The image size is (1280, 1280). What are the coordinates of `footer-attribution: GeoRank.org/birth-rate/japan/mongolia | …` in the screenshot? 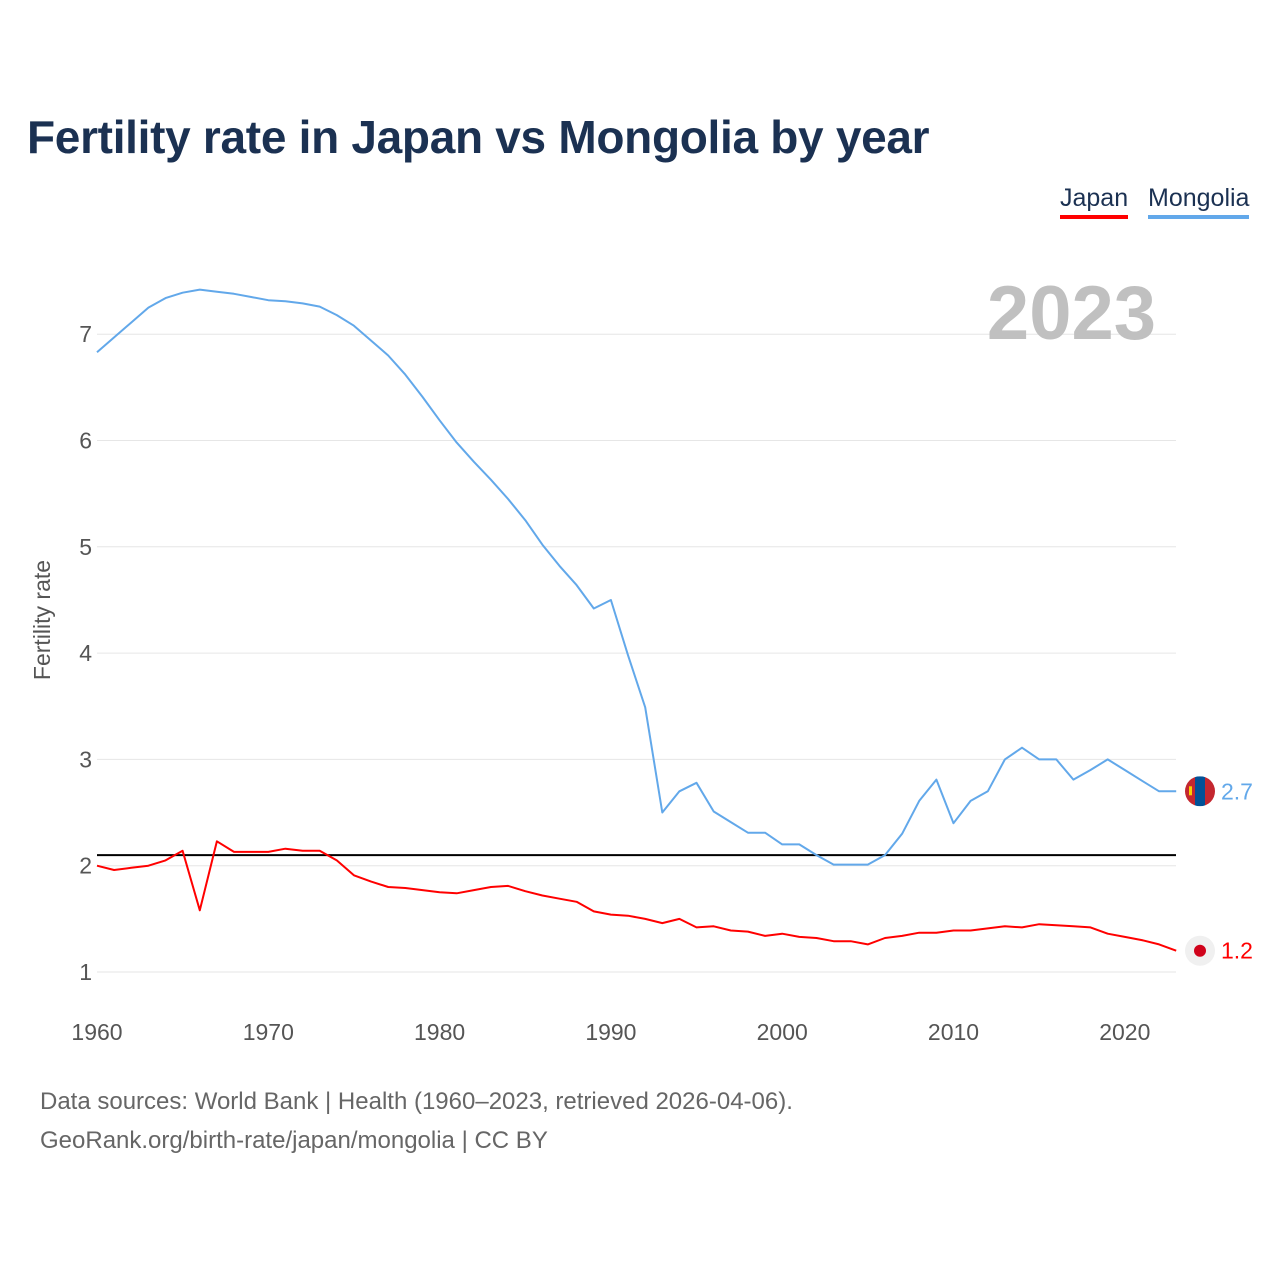 It's located at (294, 1140).